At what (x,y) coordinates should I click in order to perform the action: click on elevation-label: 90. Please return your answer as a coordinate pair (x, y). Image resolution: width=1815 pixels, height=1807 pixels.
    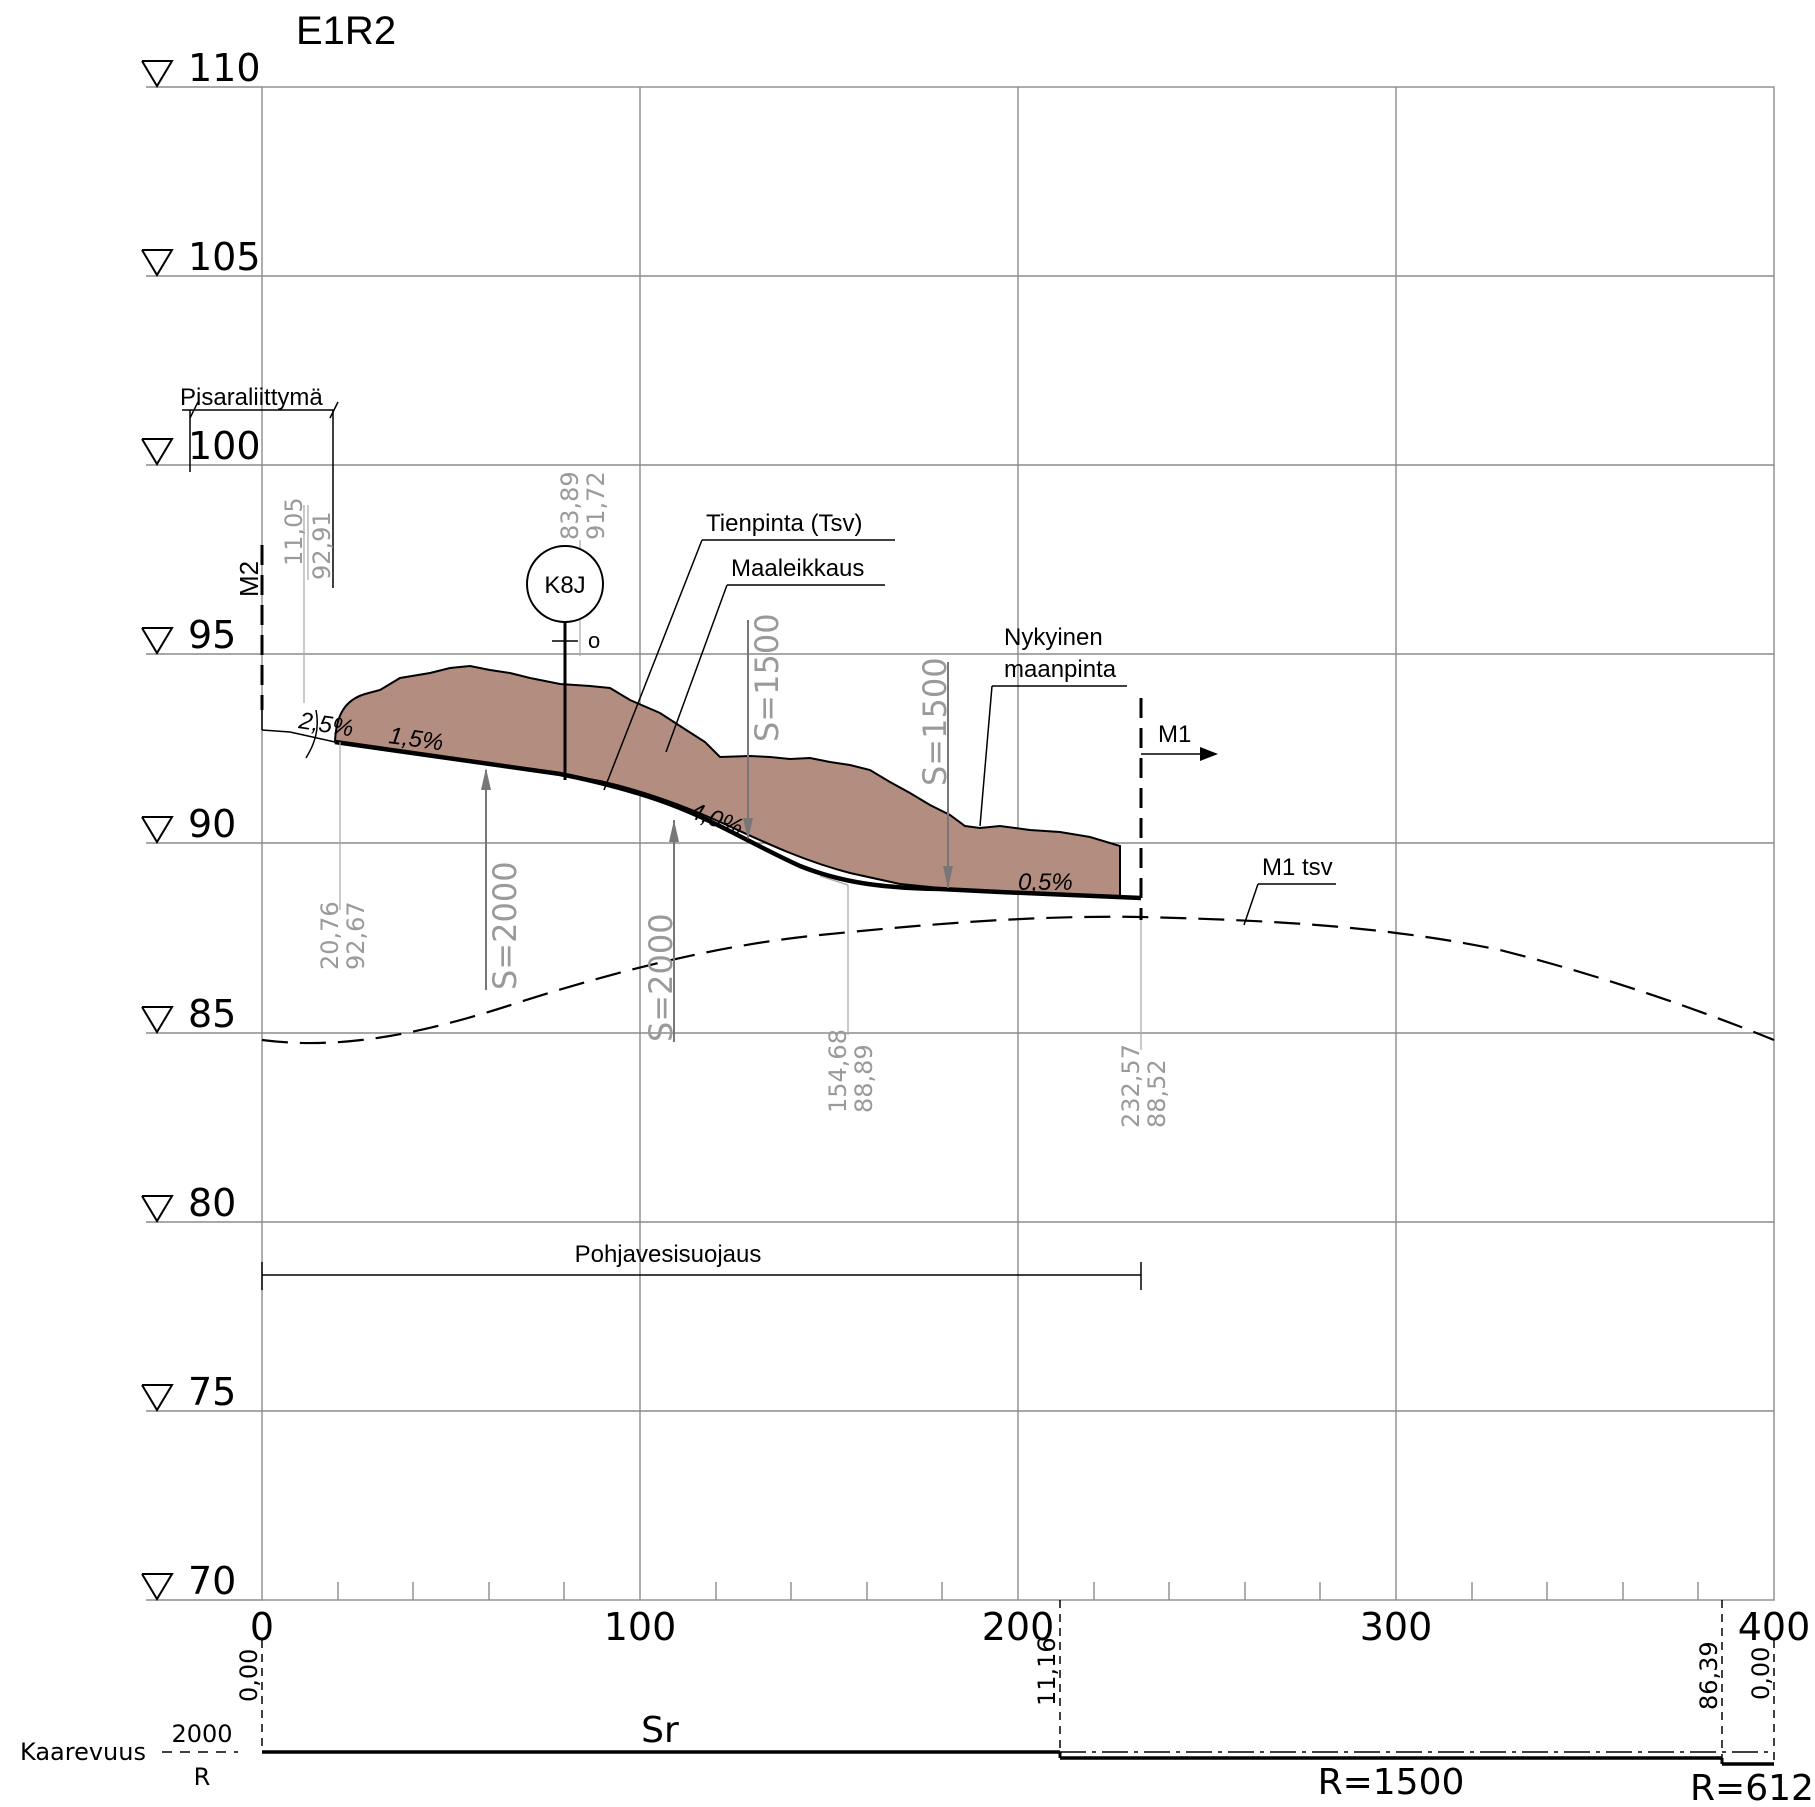
    Looking at the image, I should click on (212, 824).